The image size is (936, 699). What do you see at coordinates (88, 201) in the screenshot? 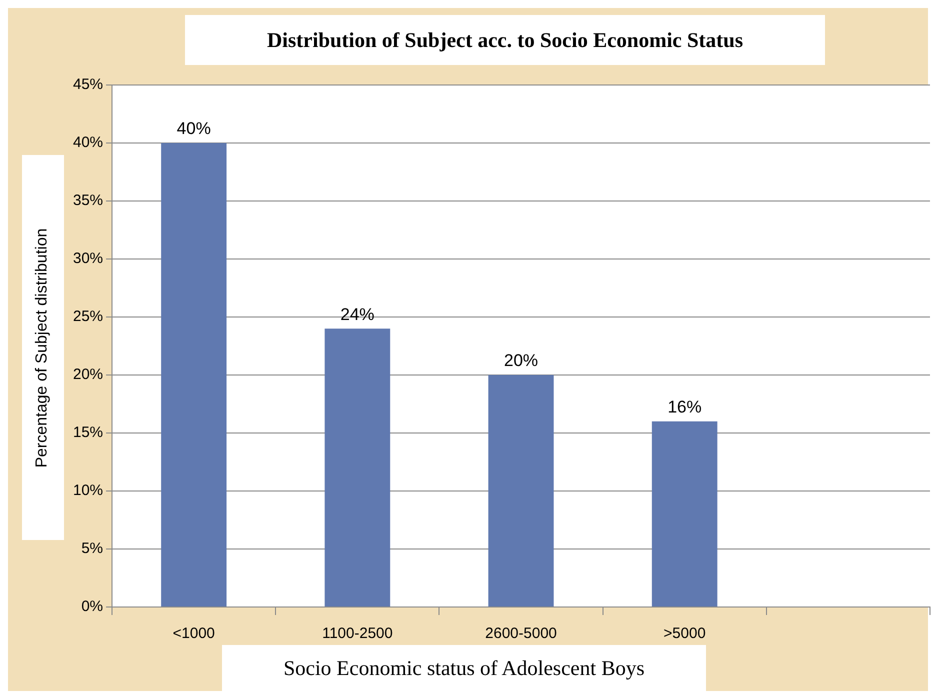
I see `y-tick-label: 35%` at bounding box center [88, 201].